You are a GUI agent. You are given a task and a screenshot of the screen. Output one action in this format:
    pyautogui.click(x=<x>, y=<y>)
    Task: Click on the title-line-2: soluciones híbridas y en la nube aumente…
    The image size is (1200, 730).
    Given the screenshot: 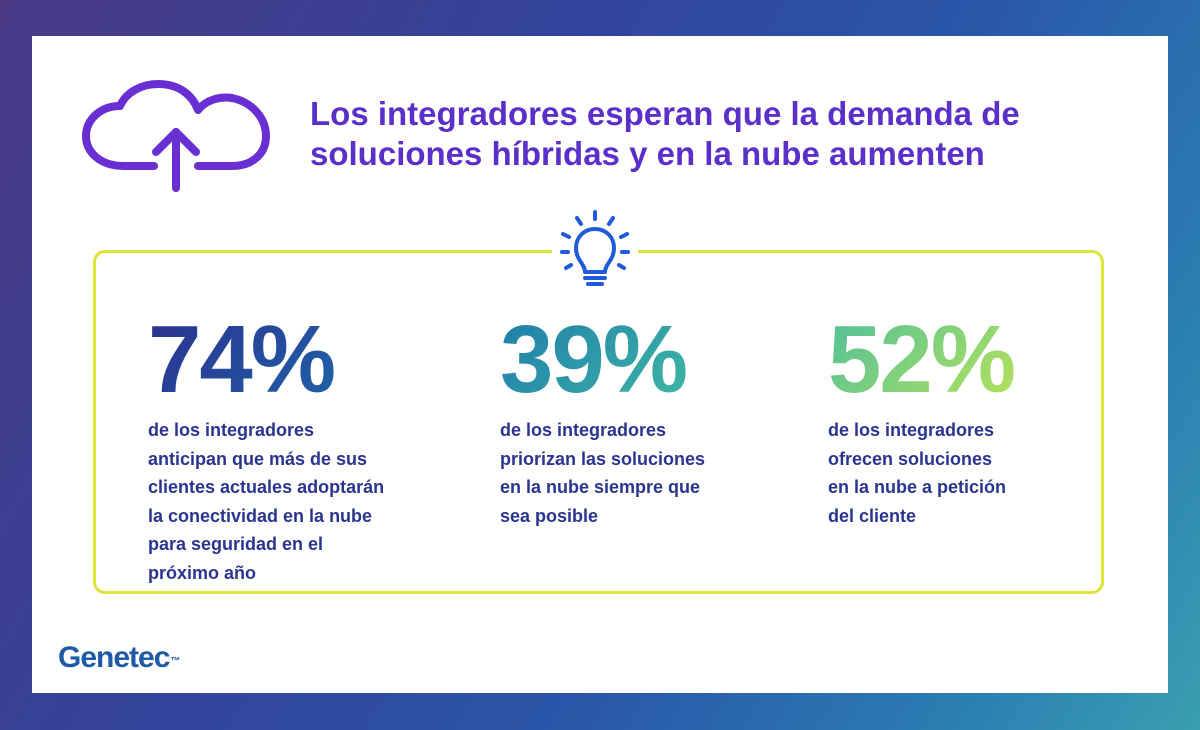 What is the action you would take?
    pyautogui.click(x=647, y=153)
    